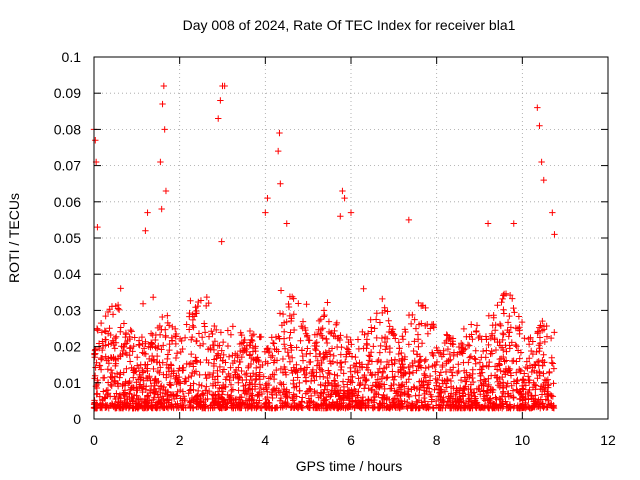 The height and width of the screenshot is (480, 640). Describe the element at coordinates (67, 238) in the screenshot. I see `y-tick-label: 0.05` at that location.